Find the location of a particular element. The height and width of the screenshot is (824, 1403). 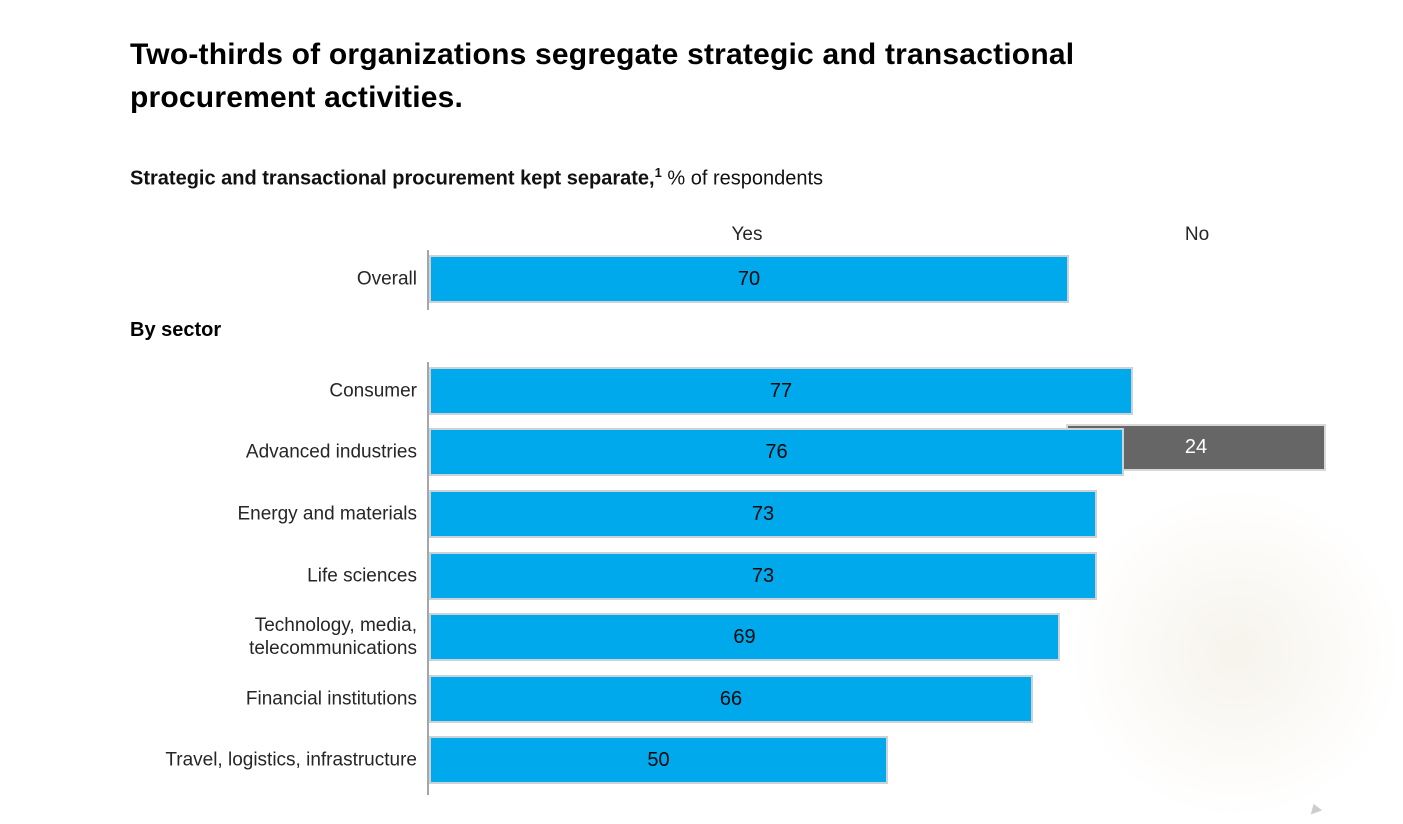

bar-row-overall: Overall 70 is located at coordinates (701, 279).